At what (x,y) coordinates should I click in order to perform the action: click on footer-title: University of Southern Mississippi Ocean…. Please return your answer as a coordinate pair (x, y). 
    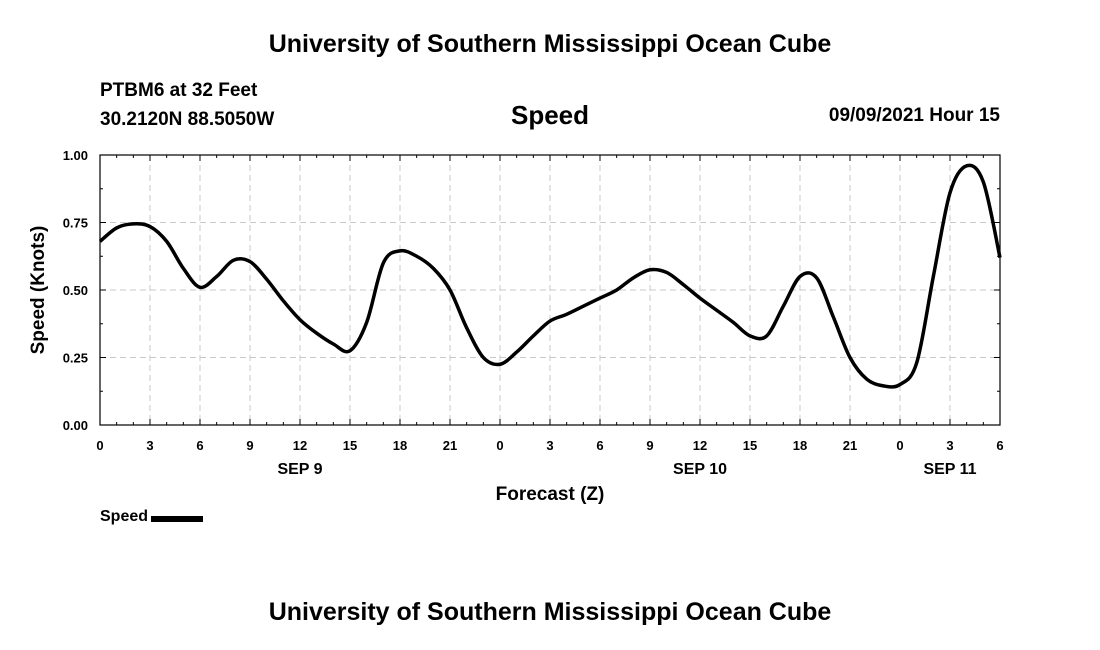
    Looking at the image, I should click on (550, 612).